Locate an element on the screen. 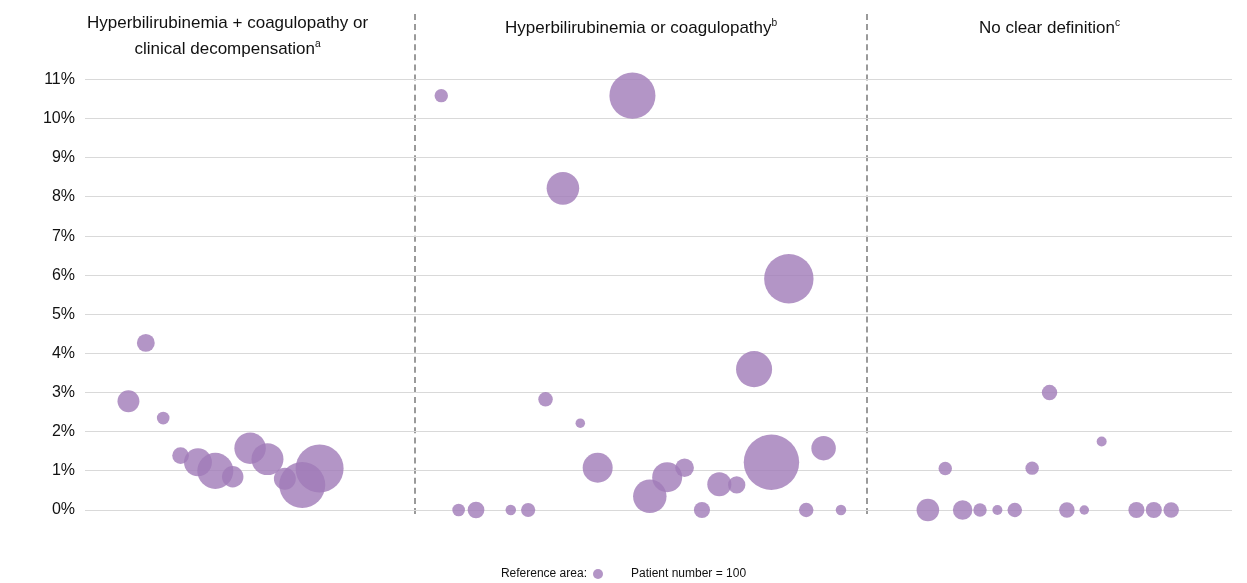 Image resolution: width=1247 pixels, height=583 pixels. y-tick-label: 4% is located at coordinates (63, 352).